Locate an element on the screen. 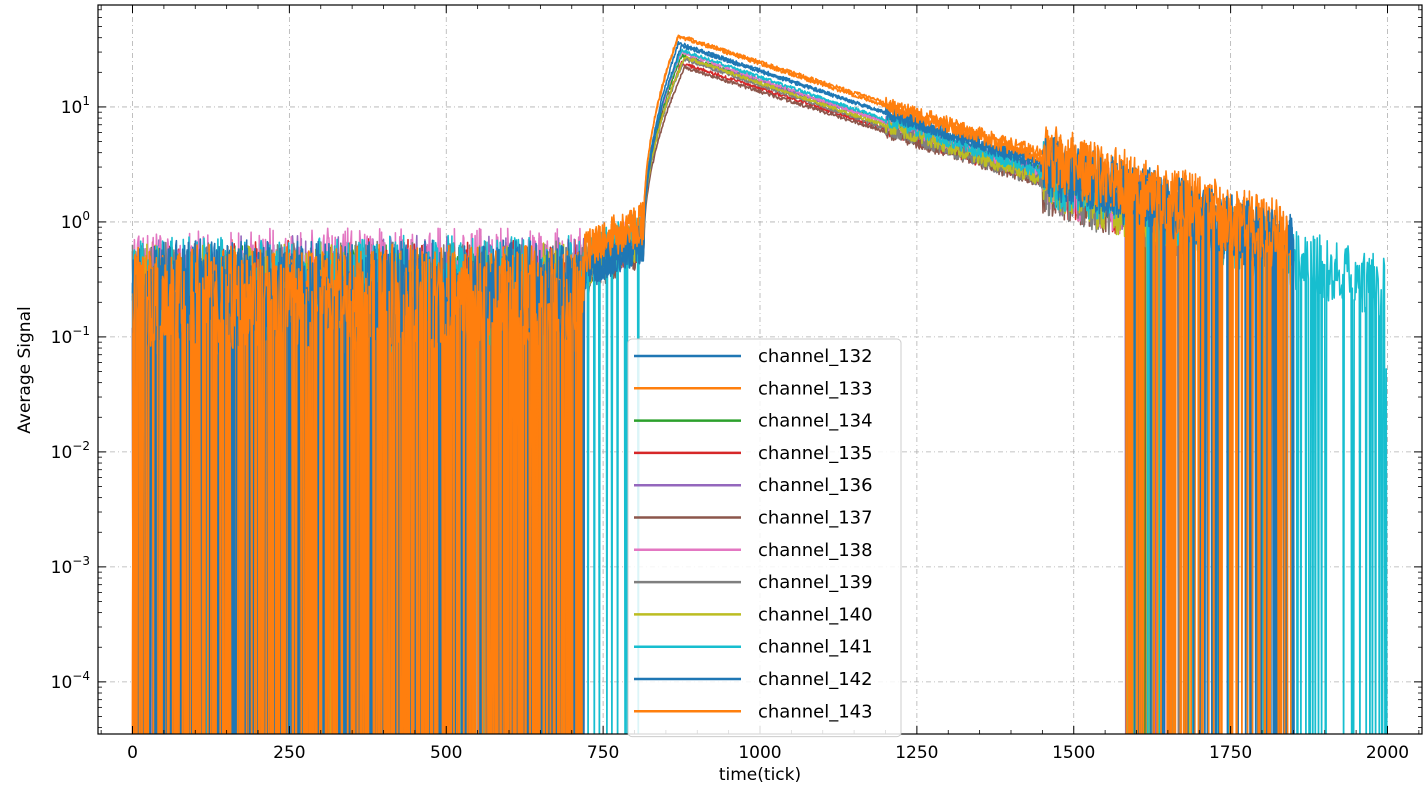  legend-label: channel_137 is located at coordinates (815, 518).